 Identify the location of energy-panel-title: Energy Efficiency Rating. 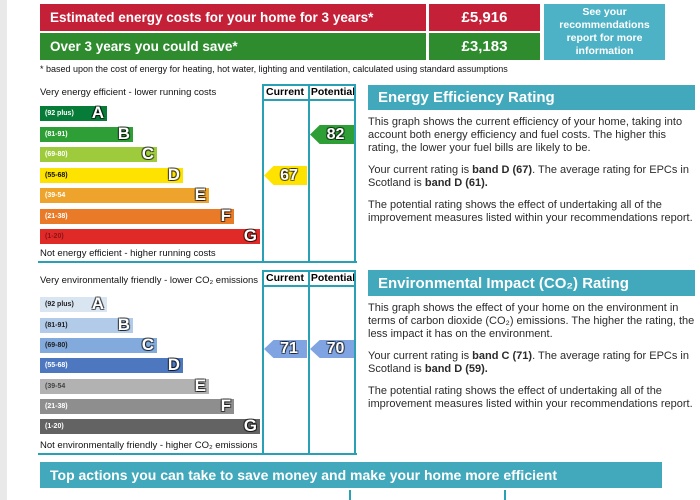
(531, 97).